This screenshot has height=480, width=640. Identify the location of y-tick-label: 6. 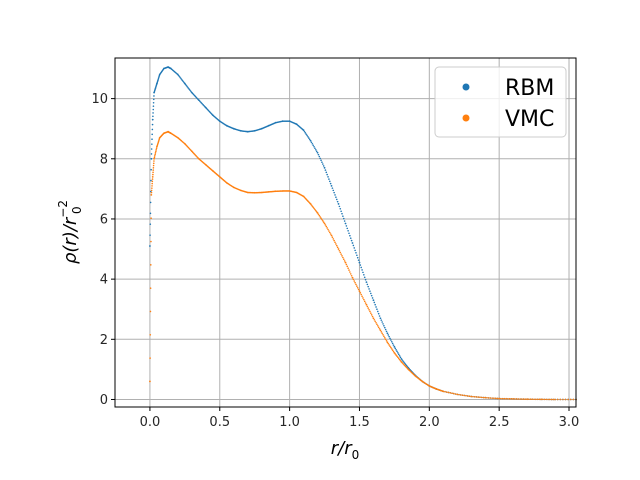
(104, 219).